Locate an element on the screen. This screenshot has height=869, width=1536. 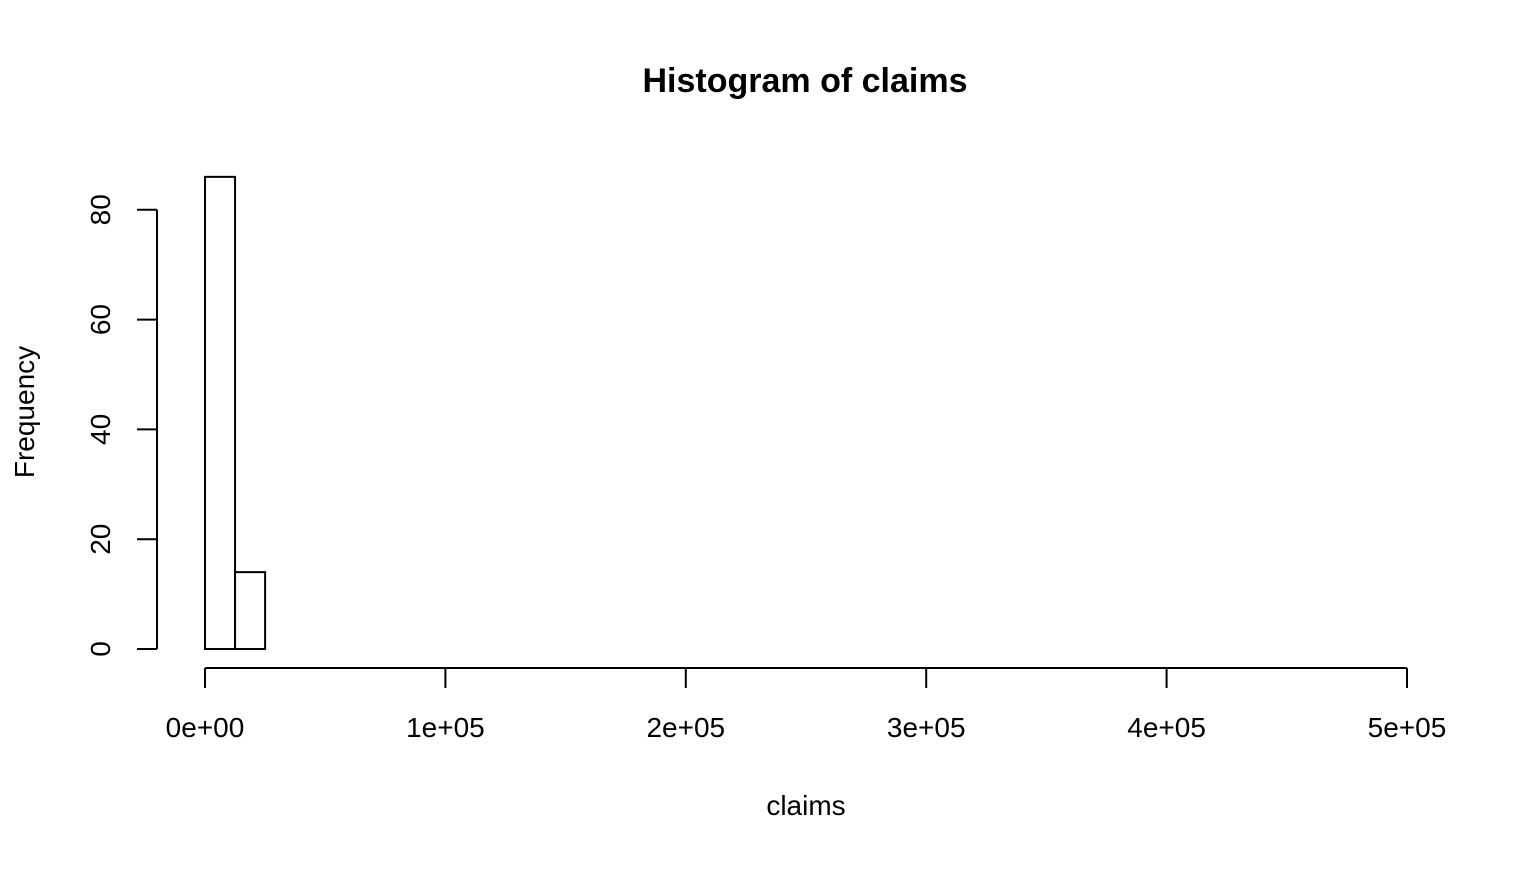
x-tick-label: 4e+05 is located at coordinates (1166, 727).